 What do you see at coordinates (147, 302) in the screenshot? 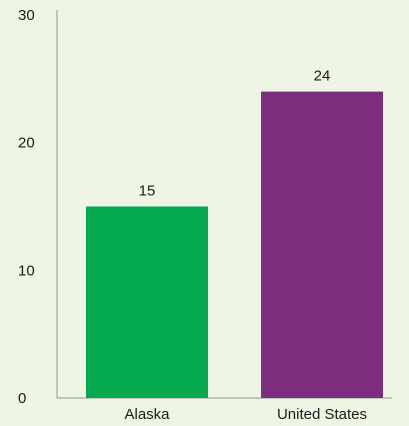
I see `bar-alaska` at bounding box center [147, 302].